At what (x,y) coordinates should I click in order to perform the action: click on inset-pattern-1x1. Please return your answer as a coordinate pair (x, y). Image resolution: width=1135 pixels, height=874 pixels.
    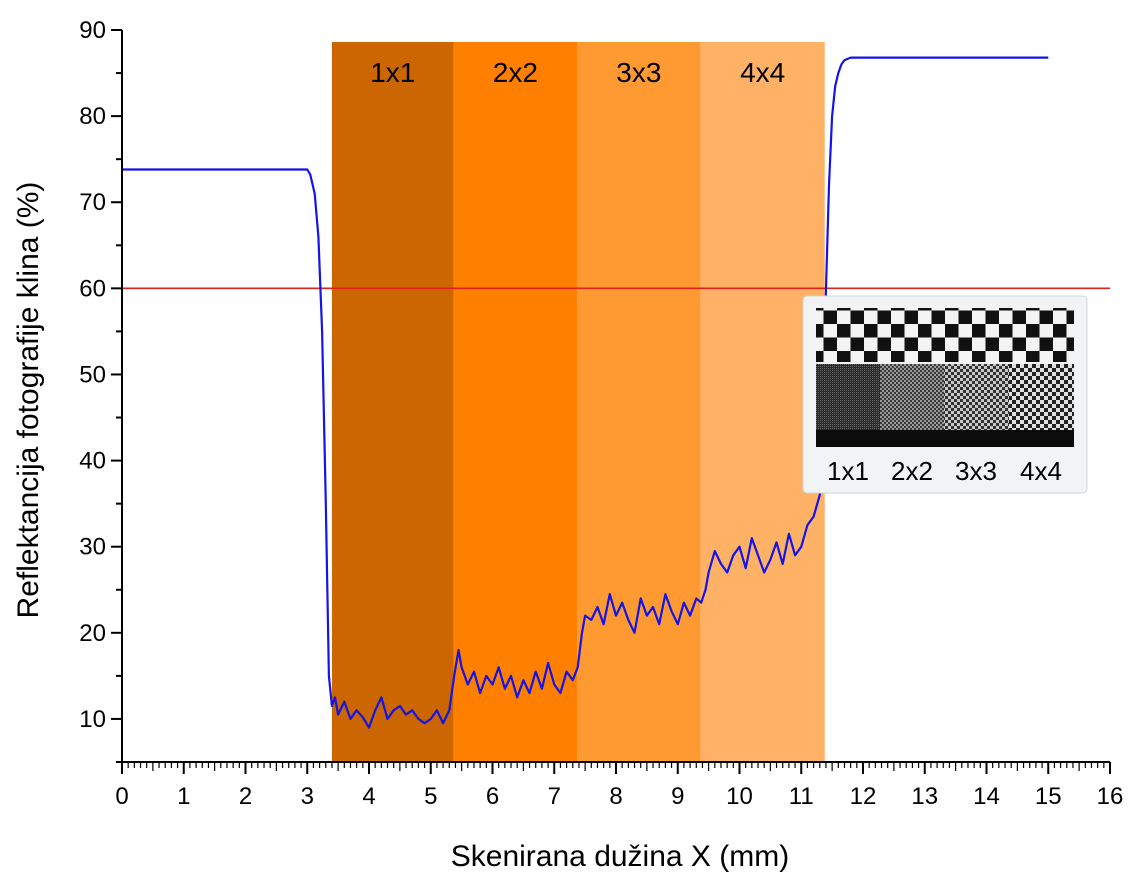
    Looking at the image, I should click on (848, 397).